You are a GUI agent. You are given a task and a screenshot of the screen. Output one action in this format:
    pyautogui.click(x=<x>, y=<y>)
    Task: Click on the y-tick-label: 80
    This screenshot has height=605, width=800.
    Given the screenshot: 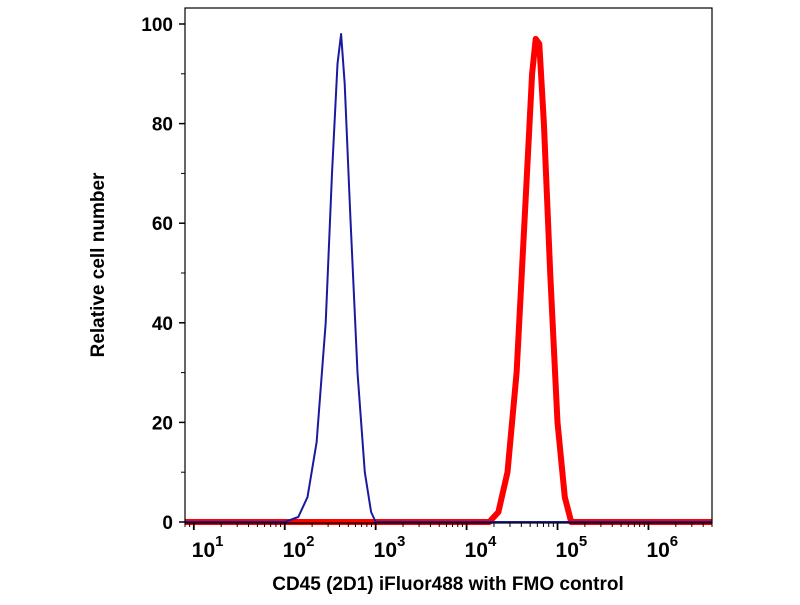 What is the action you would take?
    pyautogui.click(x=162, y=125)
    